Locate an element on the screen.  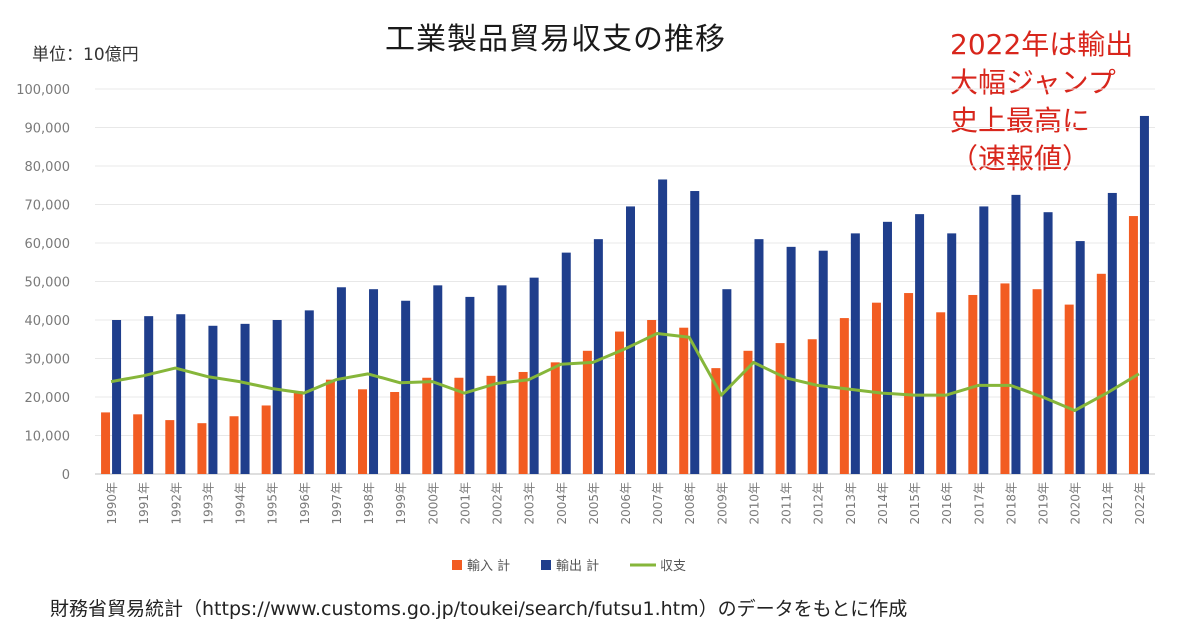
x-tick-label: 2015年 is located at coordinates (915, 503).